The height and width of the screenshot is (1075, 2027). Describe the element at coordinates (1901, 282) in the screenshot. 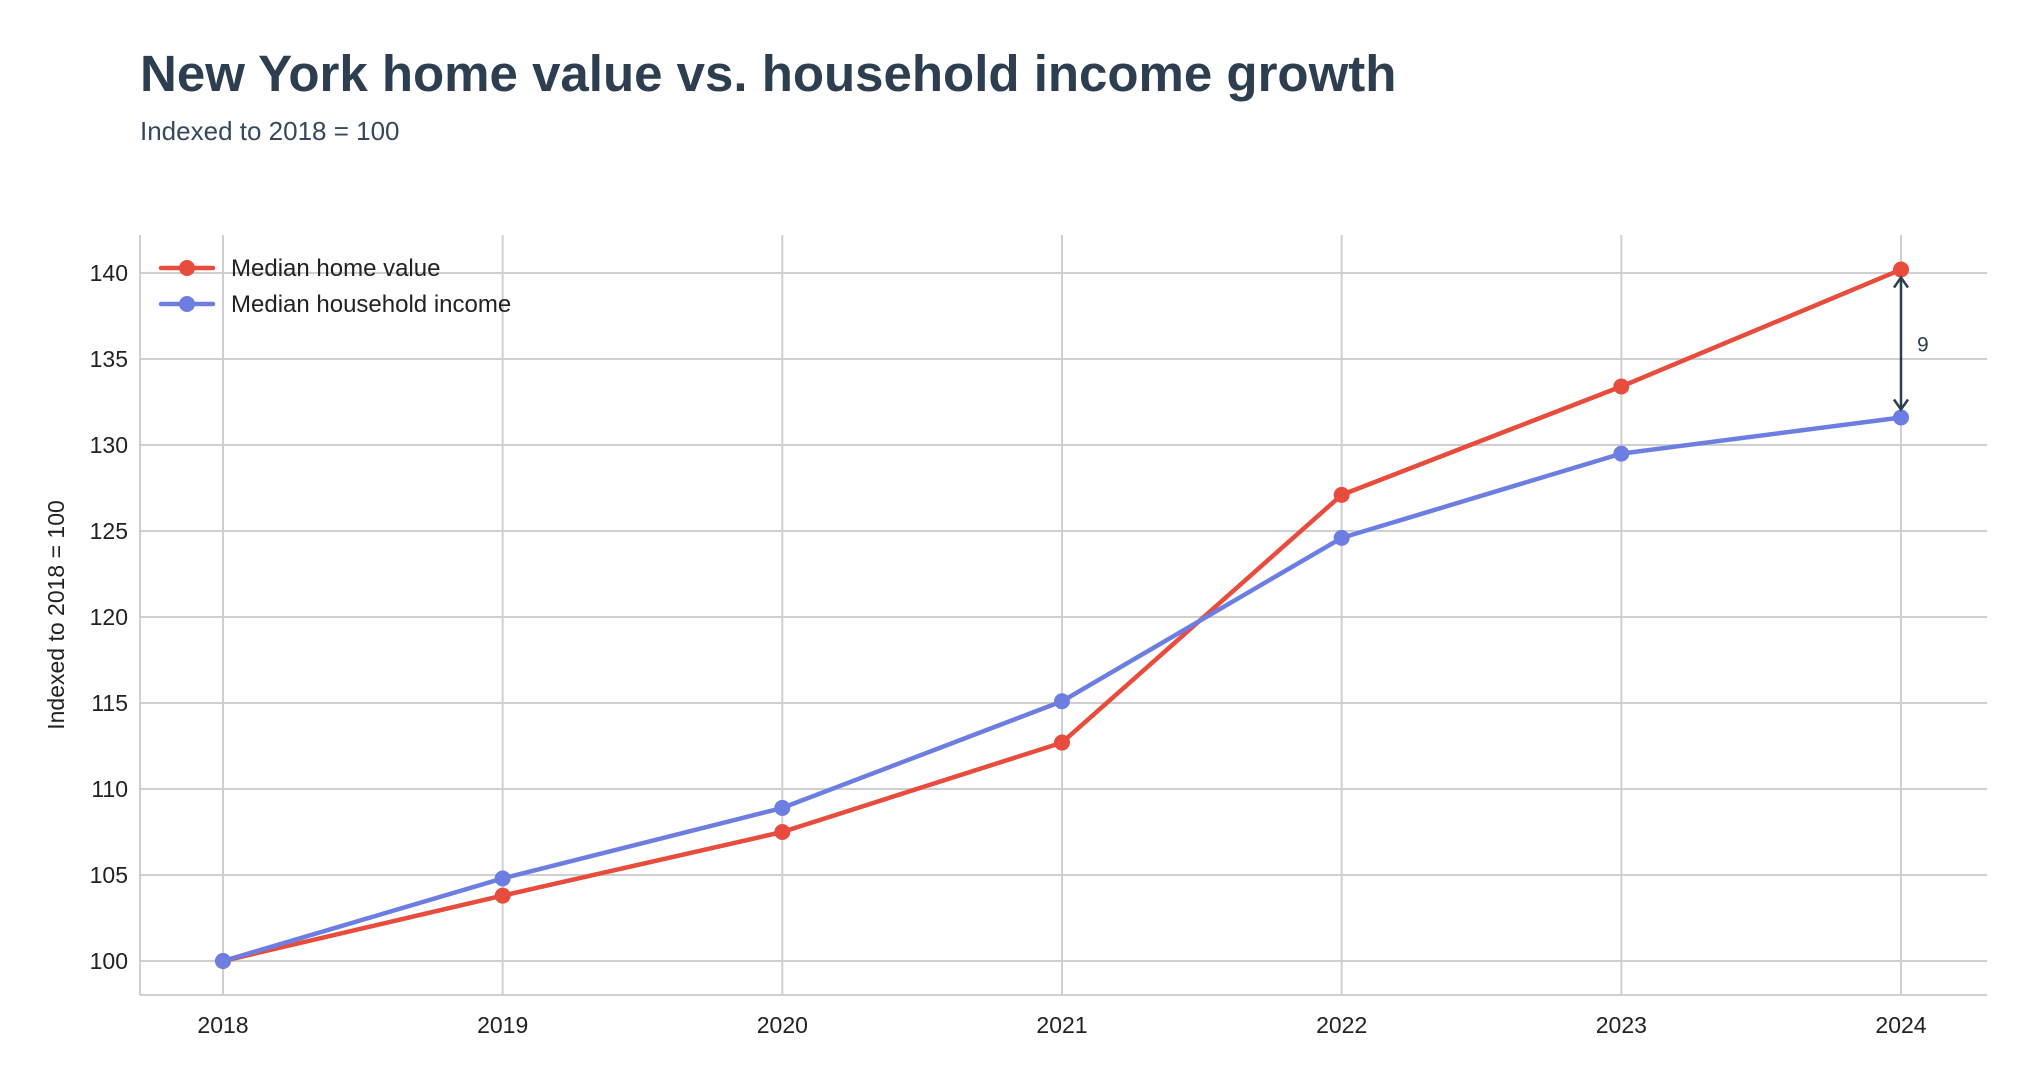

I see `gap-arrow-head-up` at that location.